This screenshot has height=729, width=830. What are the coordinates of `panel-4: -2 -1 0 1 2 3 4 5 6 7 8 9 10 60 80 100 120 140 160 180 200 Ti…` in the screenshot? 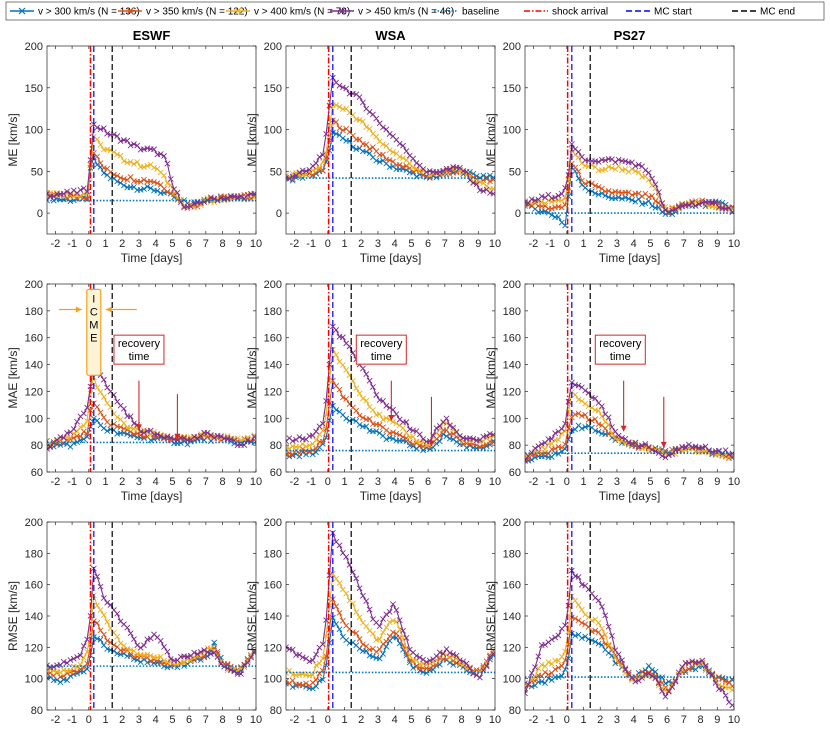 It's located at (373, 391).